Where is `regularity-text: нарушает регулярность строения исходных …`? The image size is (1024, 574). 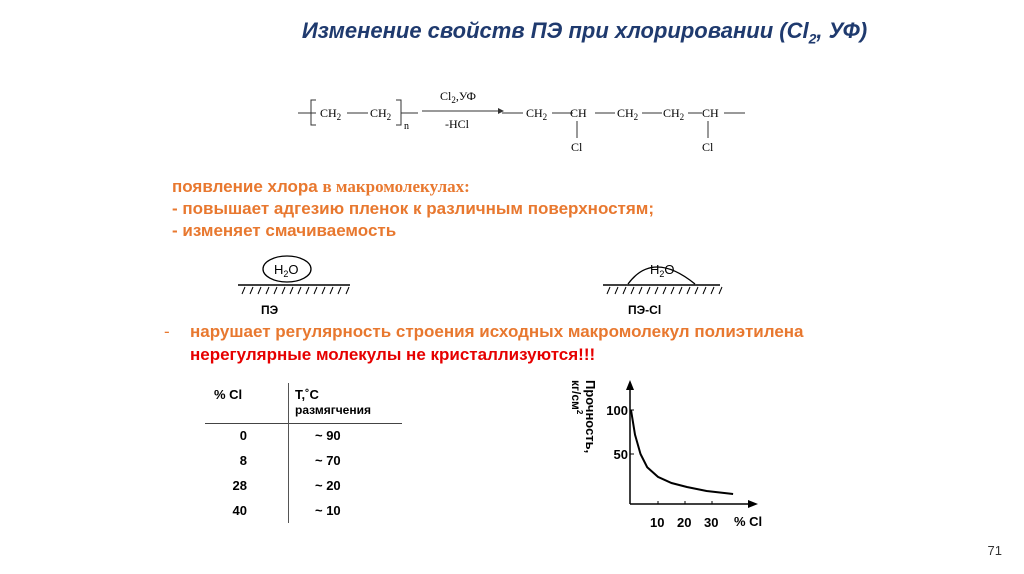 regularity-text: нарушает регулярность строения исходных … is located at coordinates (497, 331).